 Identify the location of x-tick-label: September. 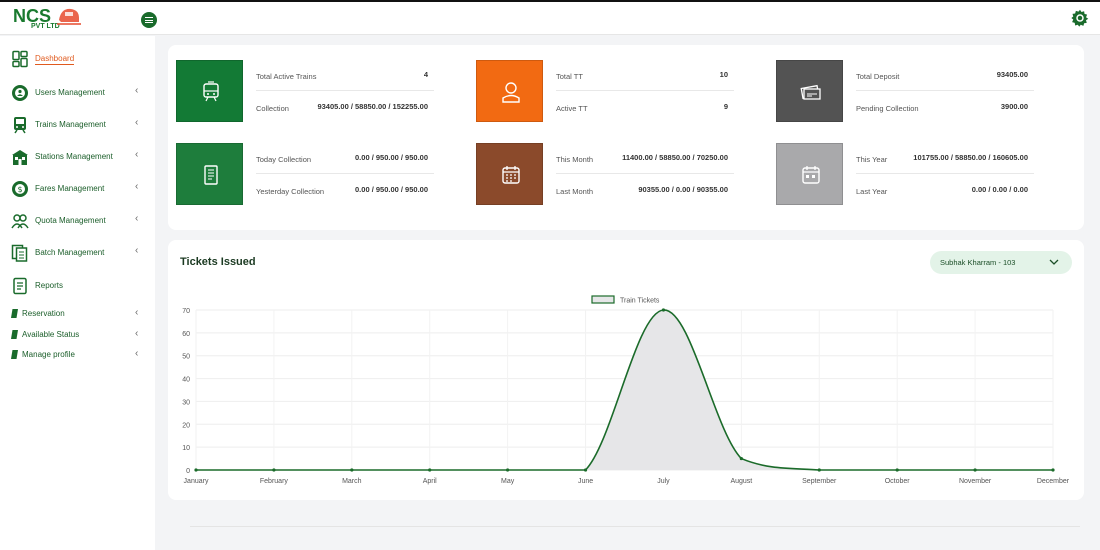
(819, 481).